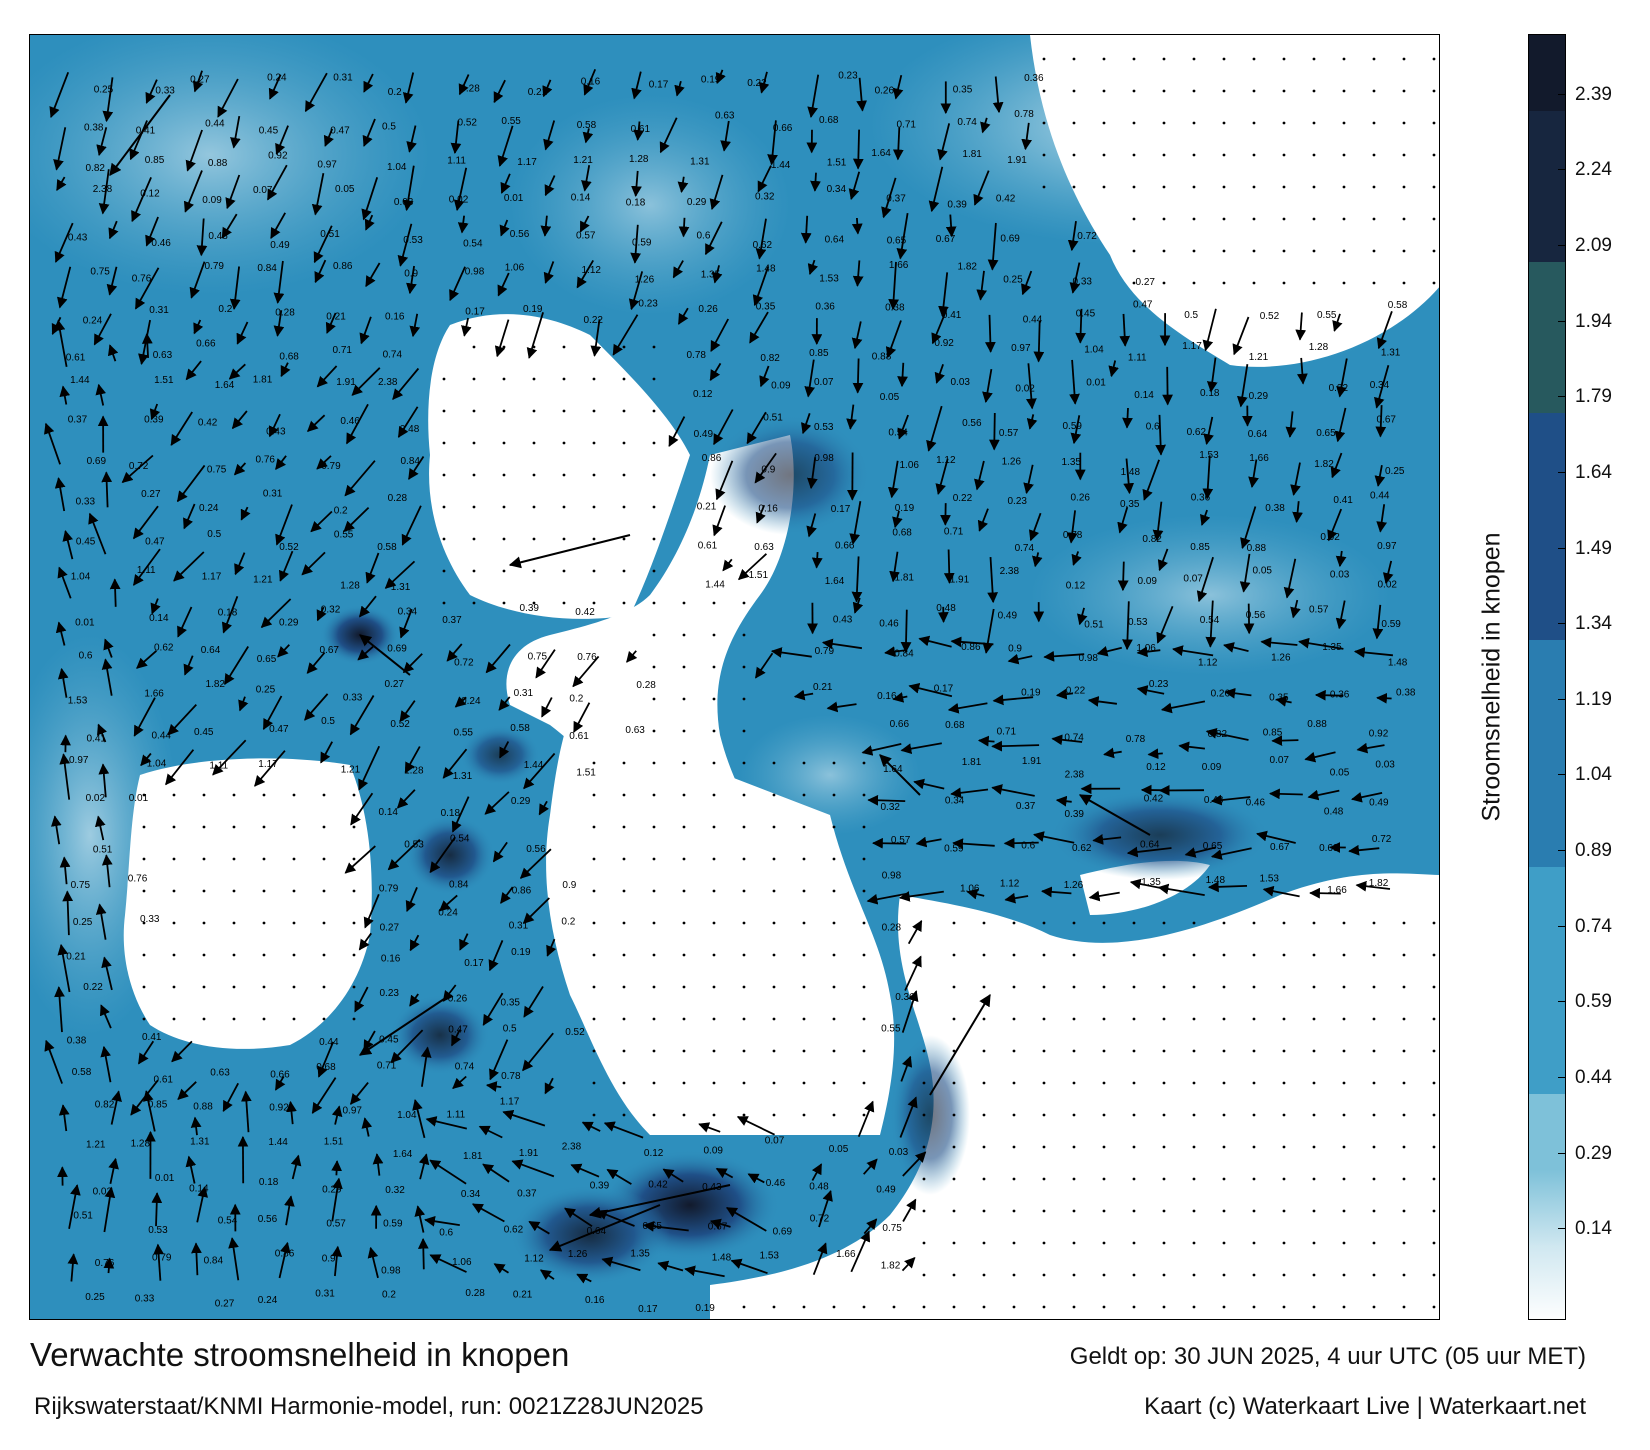 This screenshot has height=1450, width=1650. Describe the element at coordinates (95, 1297) in the screenshot. I see `speed-label: 0.25` at that location.